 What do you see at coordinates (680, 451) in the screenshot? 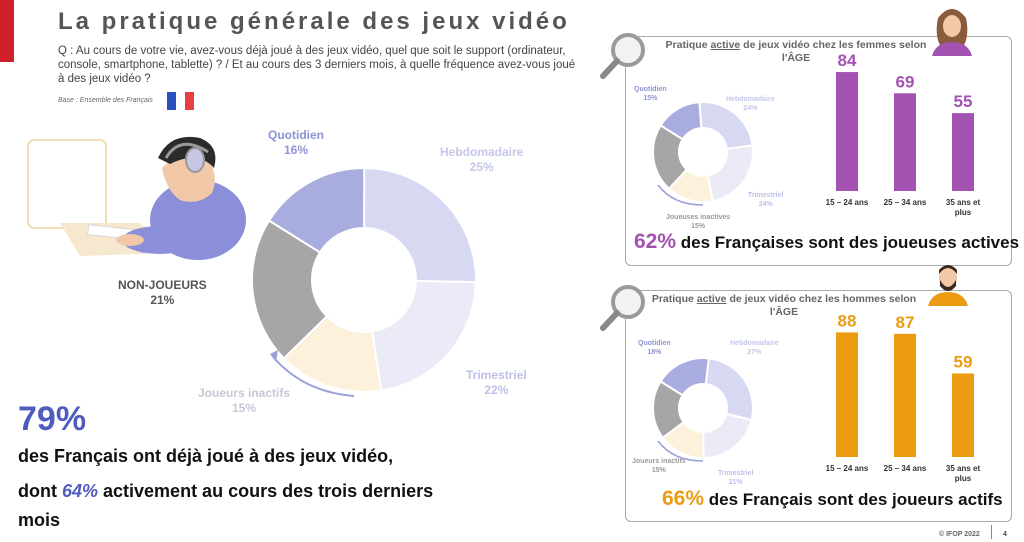
I see `men-cycle-arrow` at bounding box center [680, 451].